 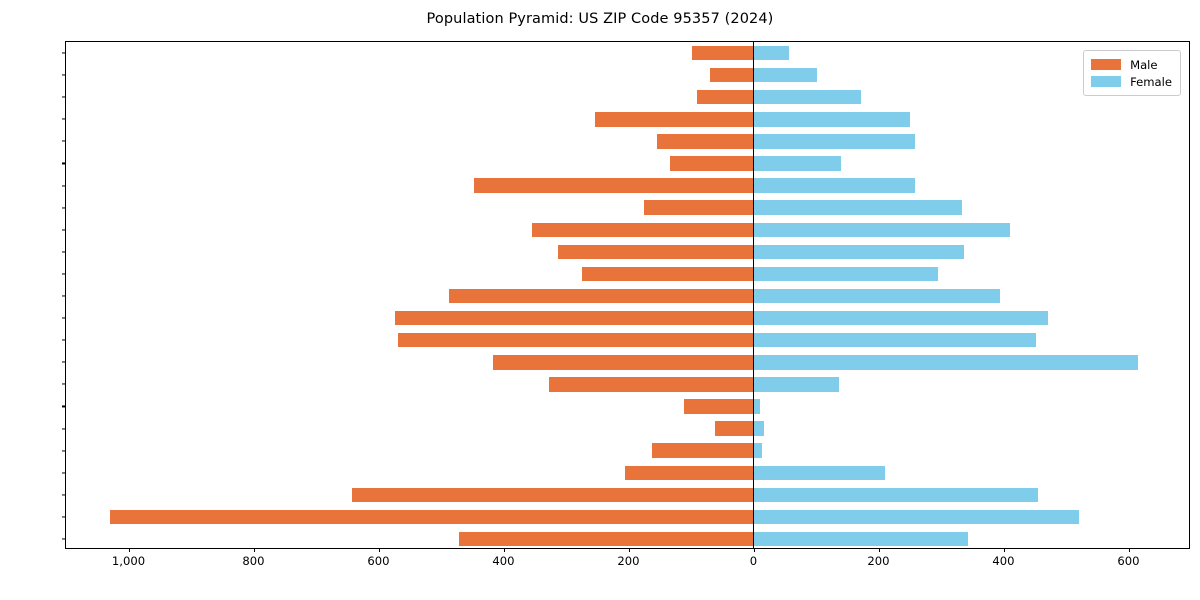 What do you see at coordinates (753, 295) in the screenshot?
I see `zero-axis-line` at bounding box center [753, 295].